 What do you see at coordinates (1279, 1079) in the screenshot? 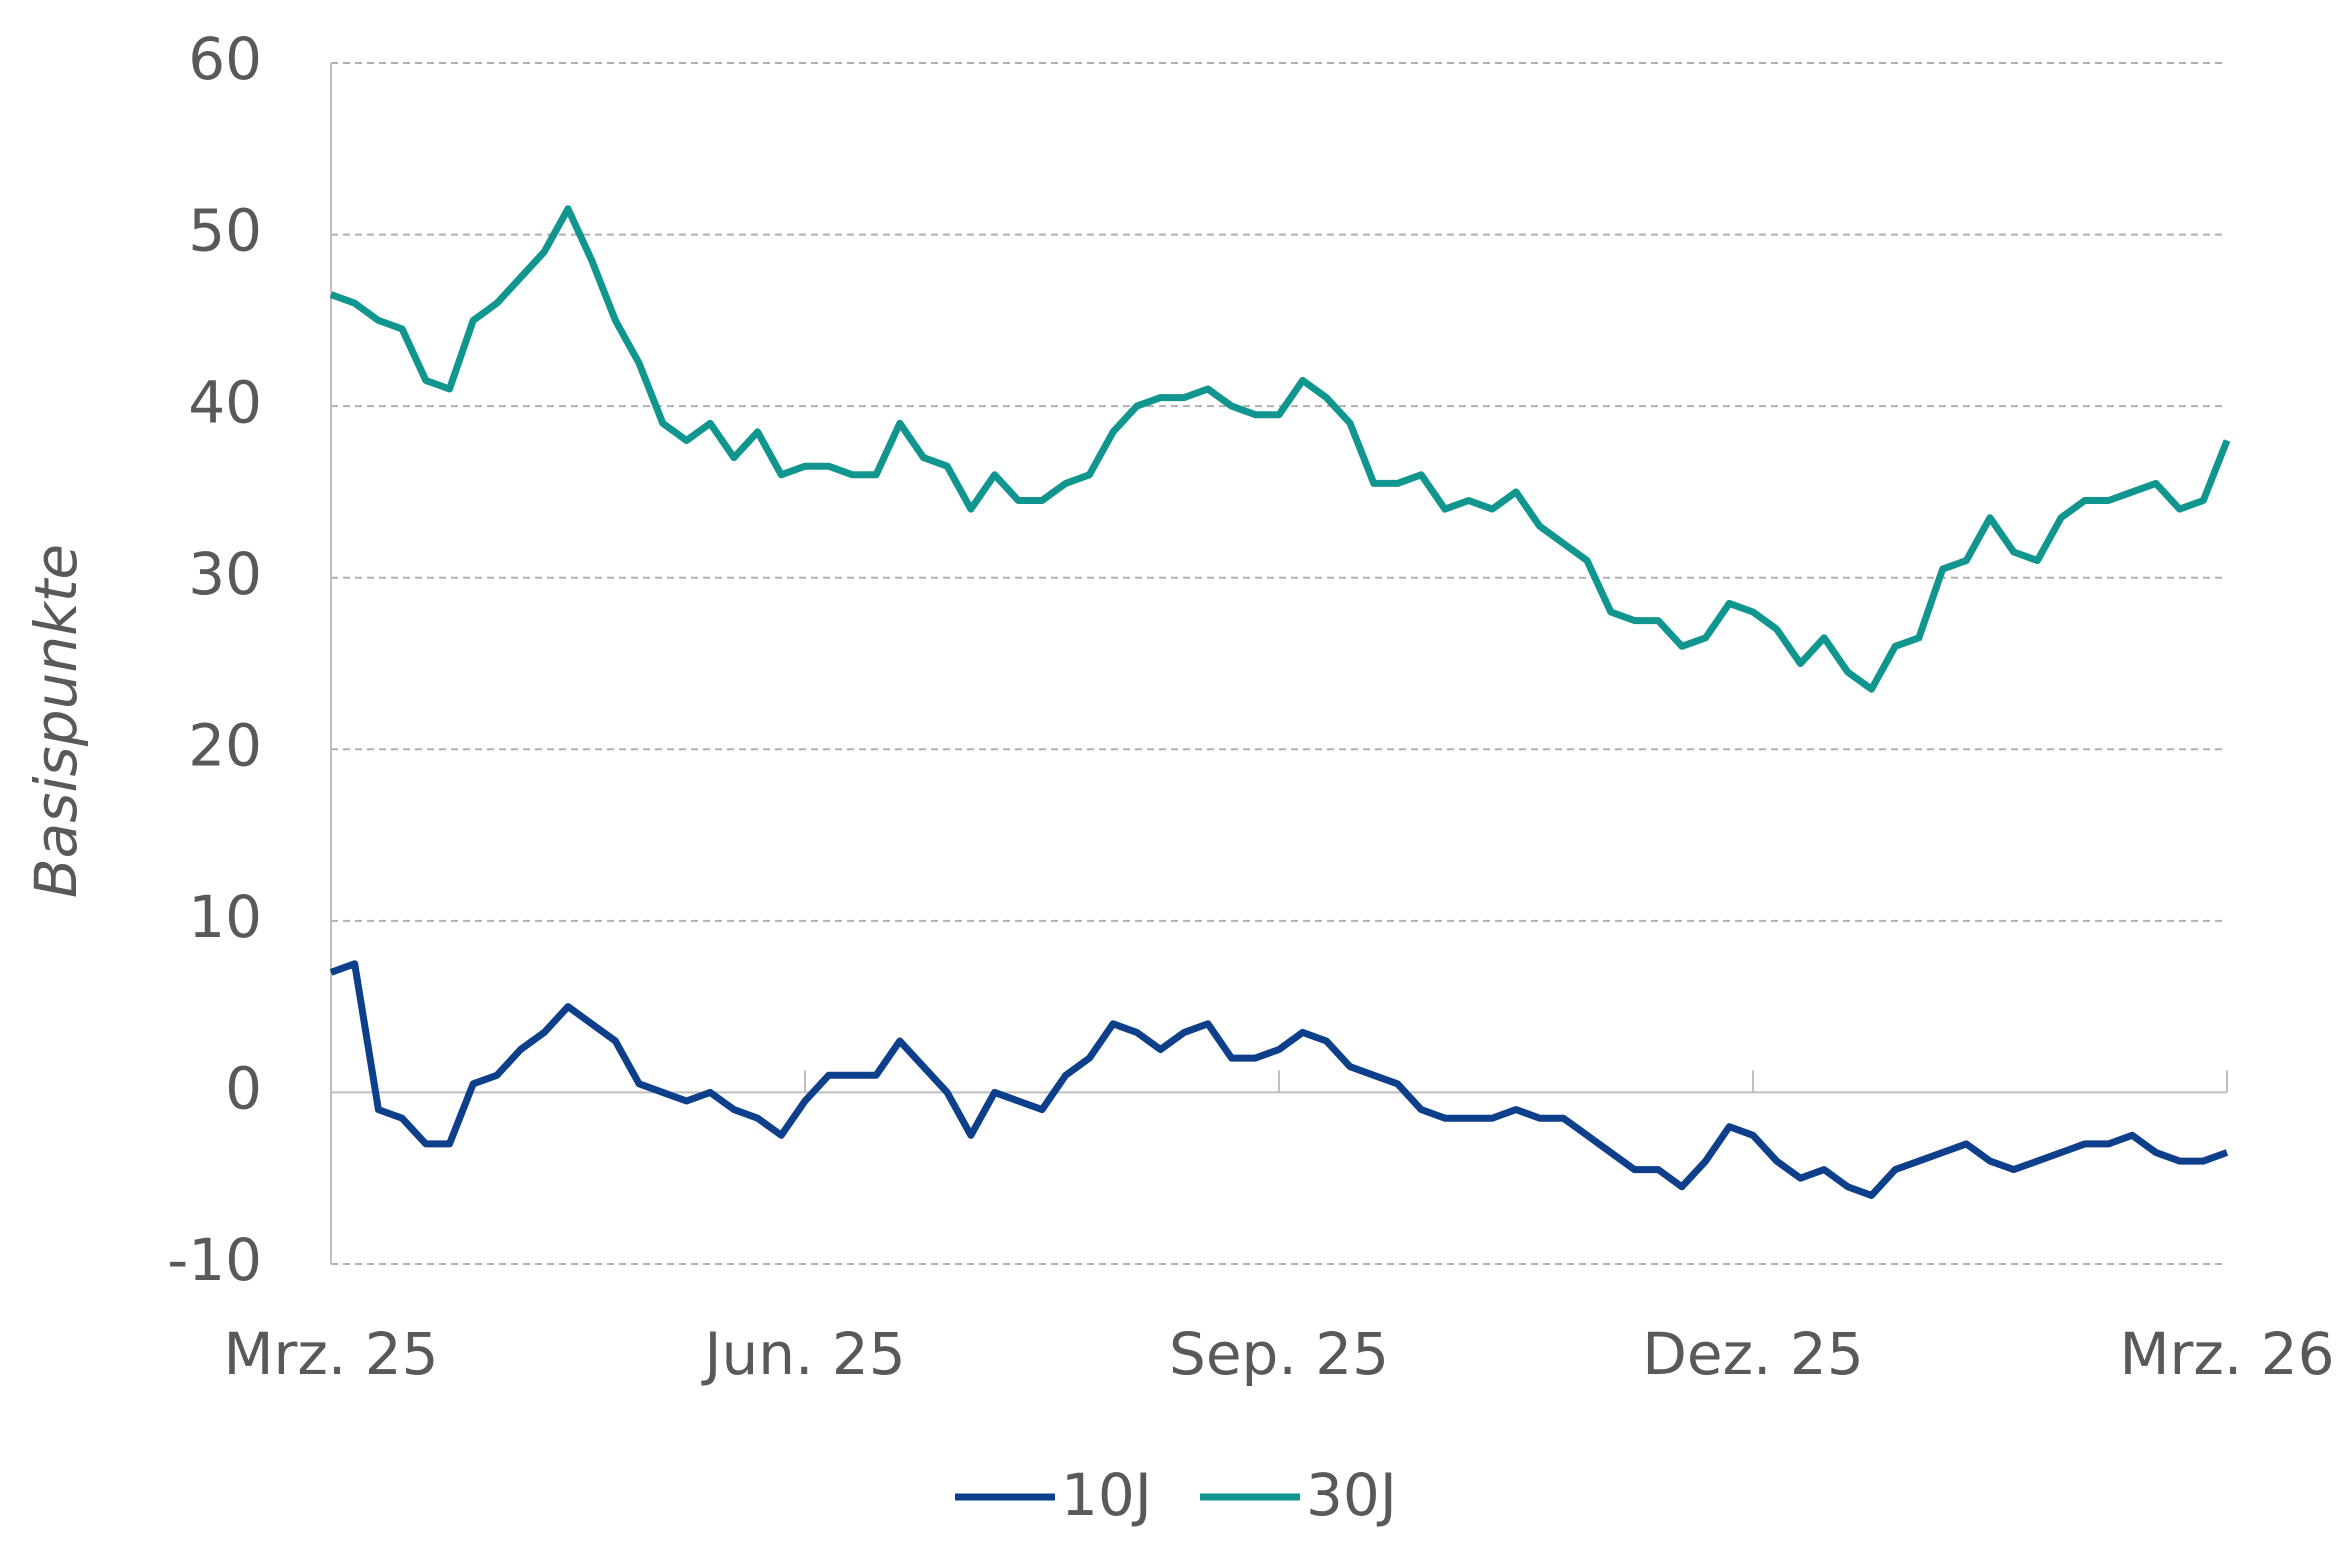
I see `series-line` at bounding box center [1279, 1079].